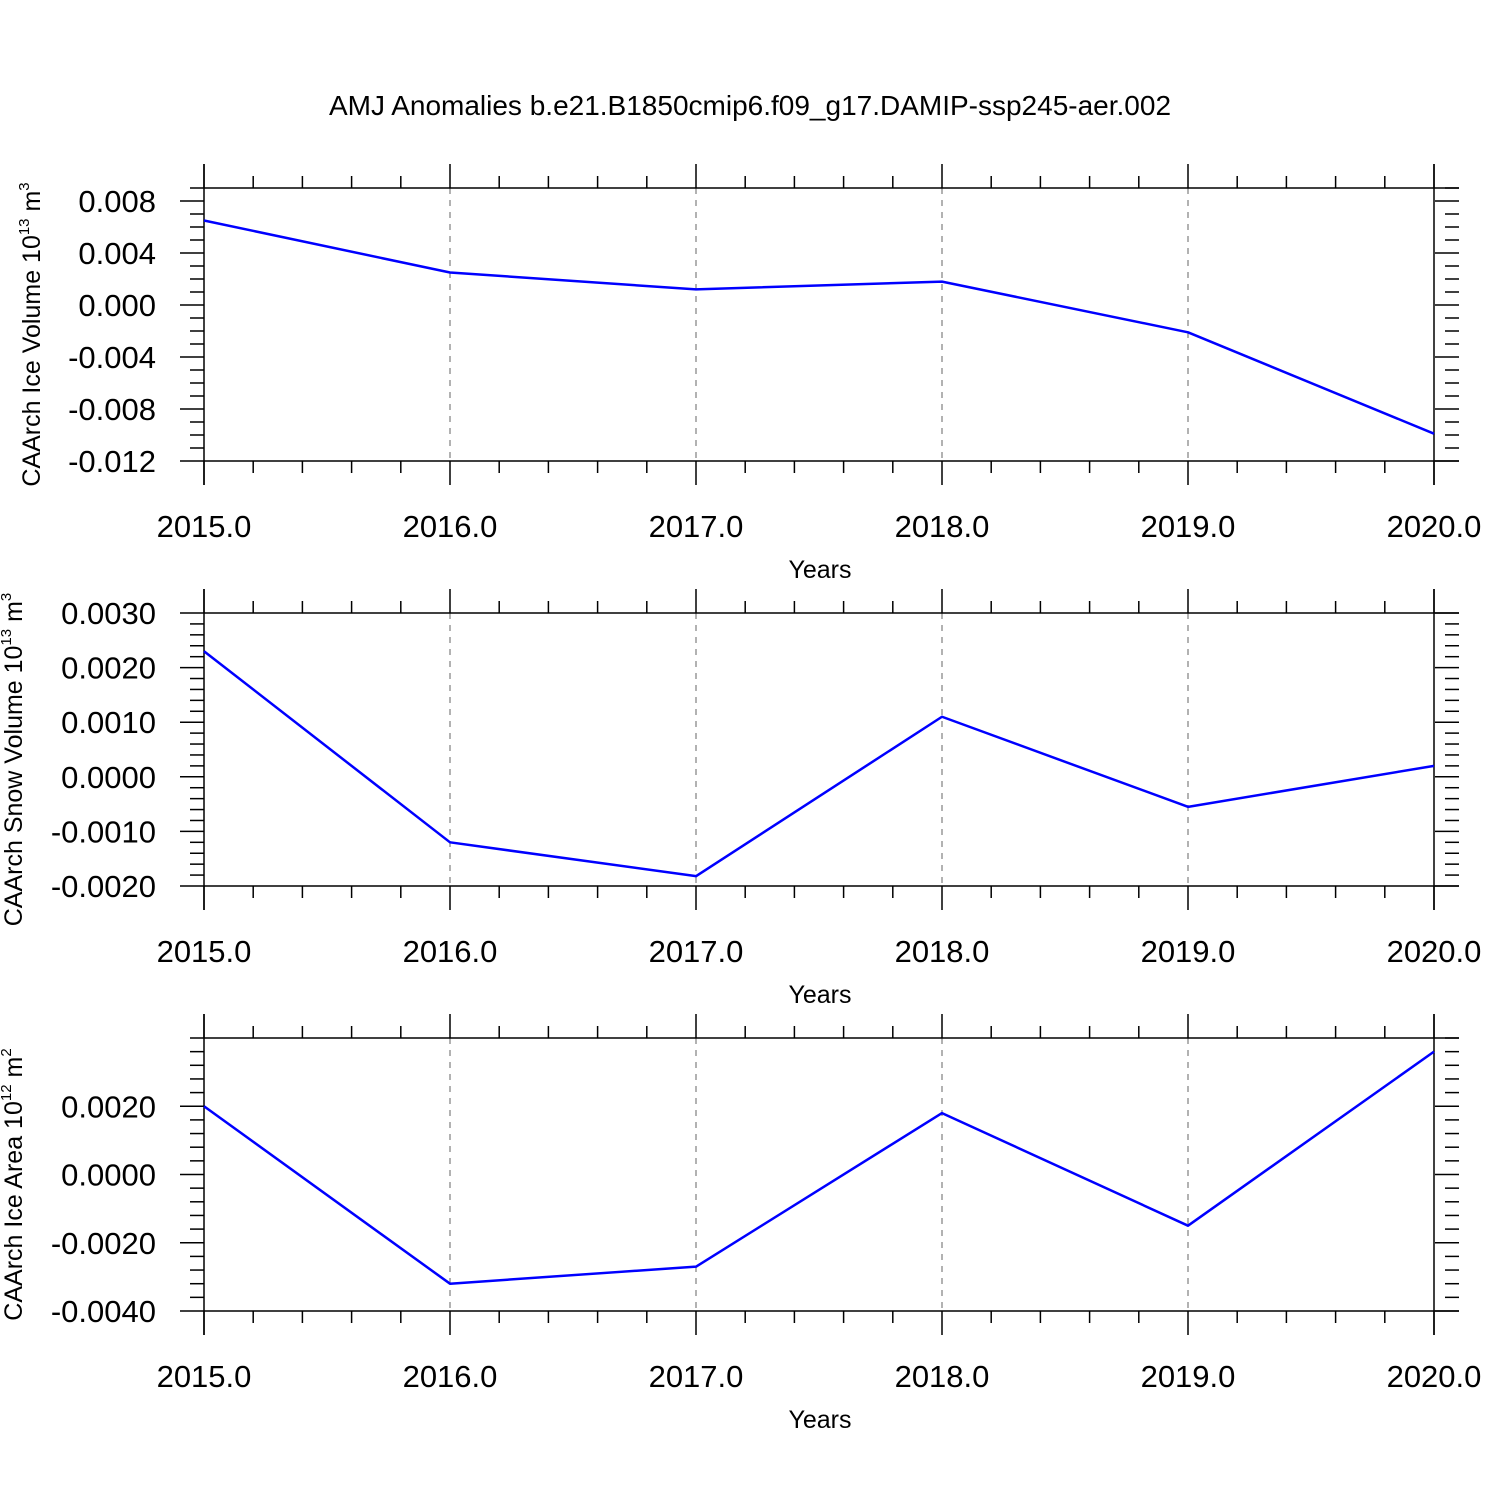  I want to click on y-label-exponent: 12, so click(7, 1092).